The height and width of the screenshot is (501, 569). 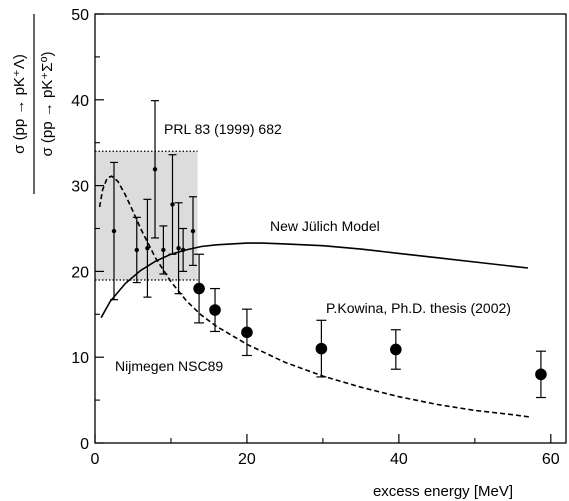 I want to click on y-tick-label-20: 20, so click(x=80, y=272).